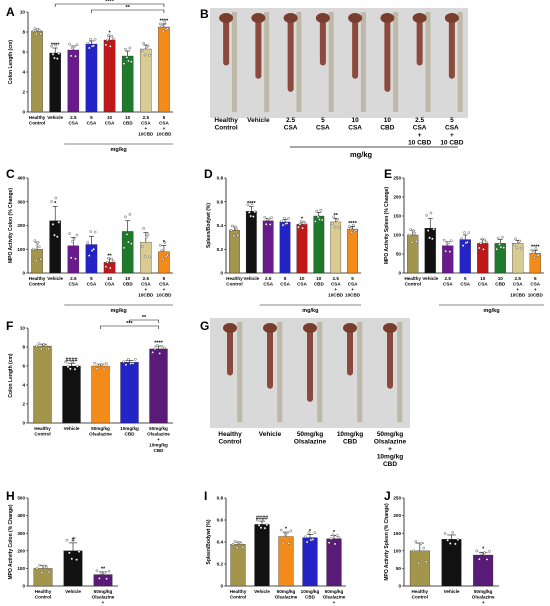  What do you see at coordinates (350, 442) in the screenshot?
I see `photo-caption-line: CBD` at bounding box center [350, 442].